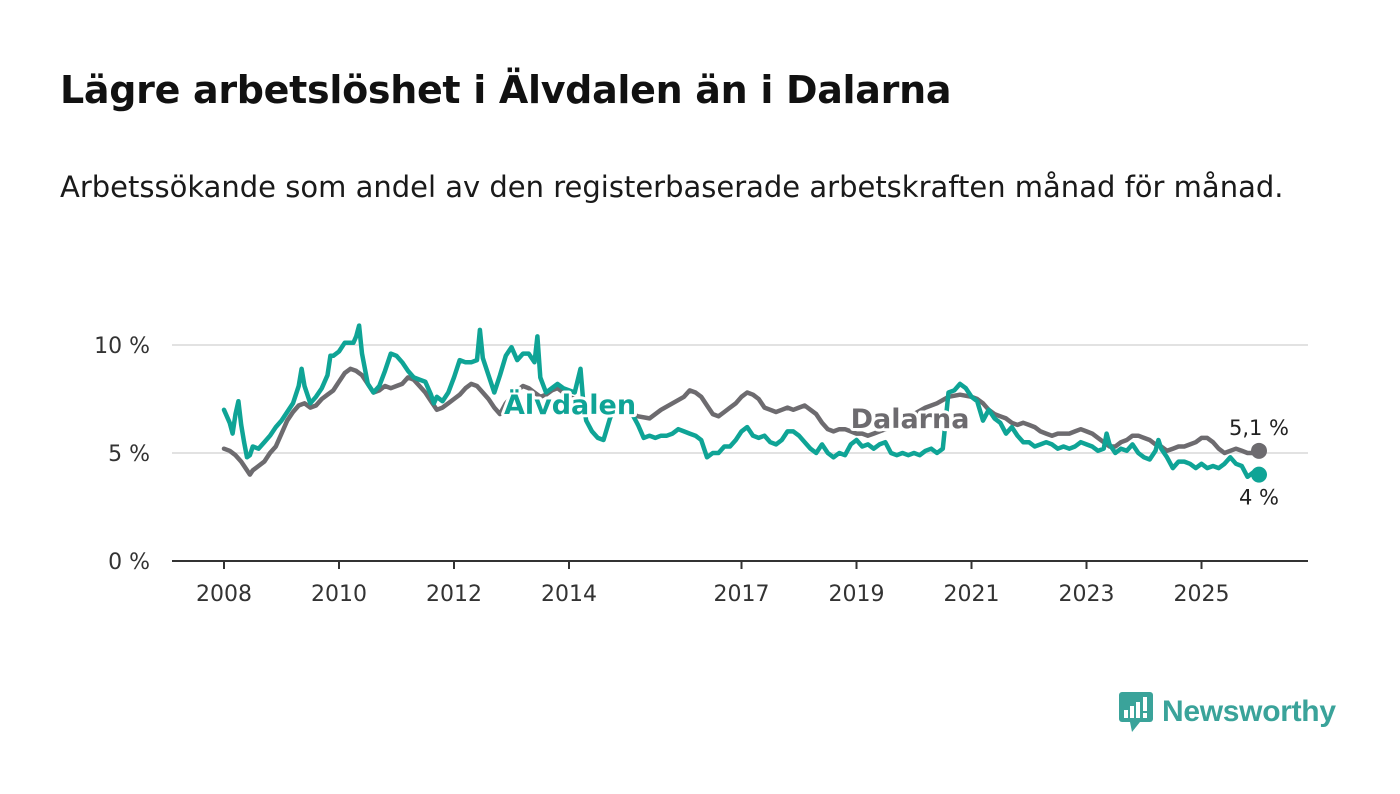  Describe the element at coordinates (339, 594) in the screenshot. I see `x-tick-label: 2010` at that location.